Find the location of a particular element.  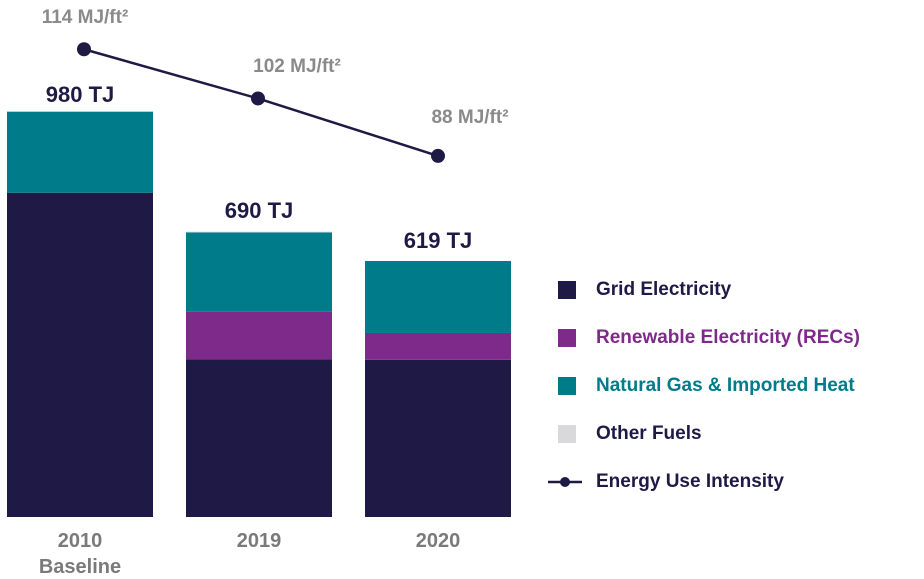

x-tick-label: 2019 is located at coordinates (259, 541).